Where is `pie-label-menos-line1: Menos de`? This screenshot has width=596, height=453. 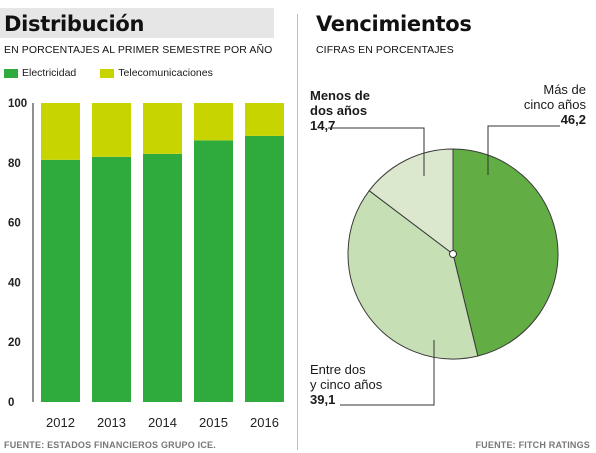 pie-label-menos-line1: Menos de is located at coordinates (340, 95).